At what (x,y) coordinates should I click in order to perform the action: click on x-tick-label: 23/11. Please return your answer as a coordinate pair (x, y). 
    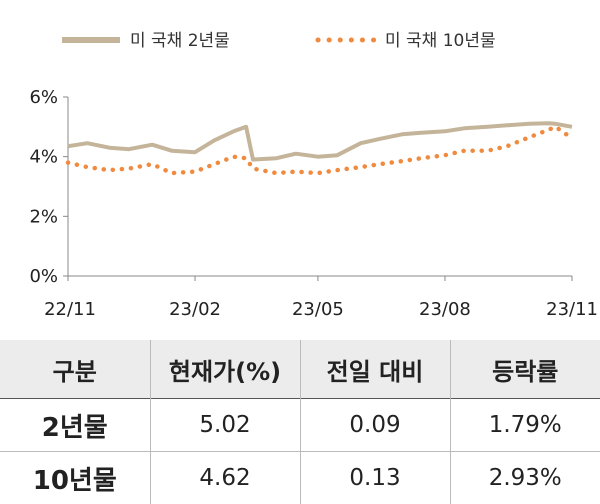
    Looking at the image, I should click on (572, 309).